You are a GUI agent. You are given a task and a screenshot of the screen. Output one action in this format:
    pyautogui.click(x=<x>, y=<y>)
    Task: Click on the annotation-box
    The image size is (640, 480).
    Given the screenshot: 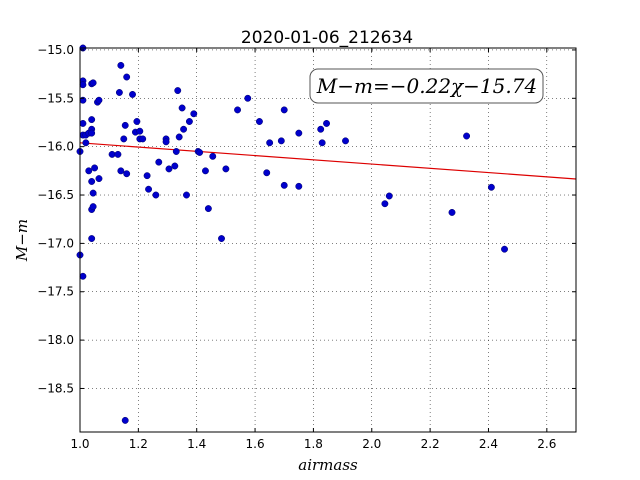 What is the action you would take?
    pyautogui.click(x=426, y=86)
    